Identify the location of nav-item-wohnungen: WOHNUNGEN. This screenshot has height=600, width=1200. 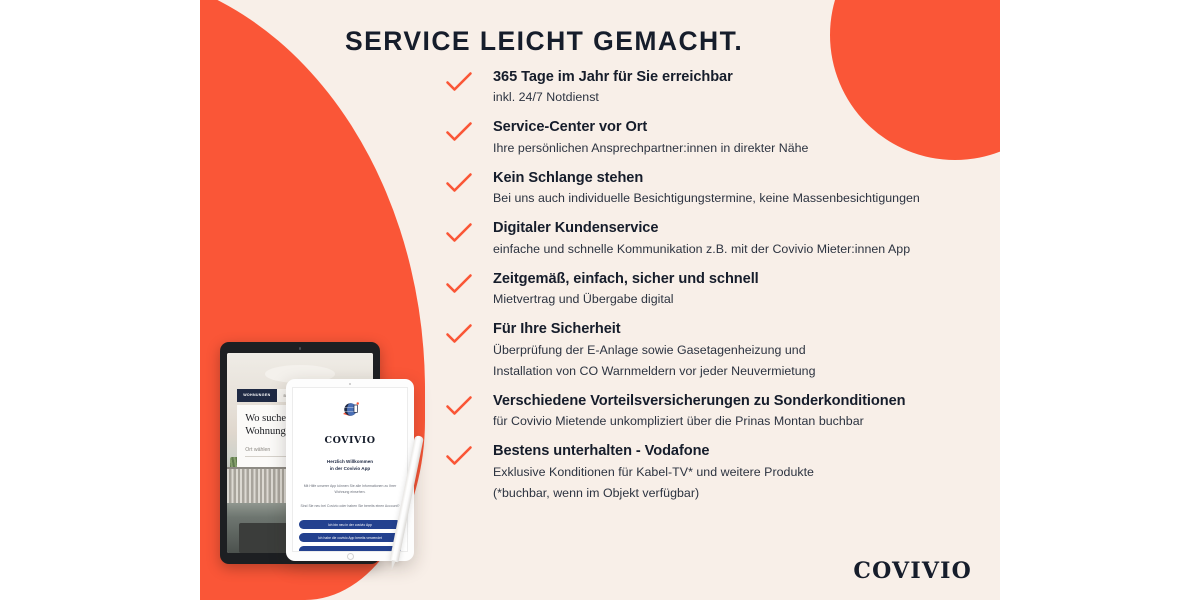
(257, 395).